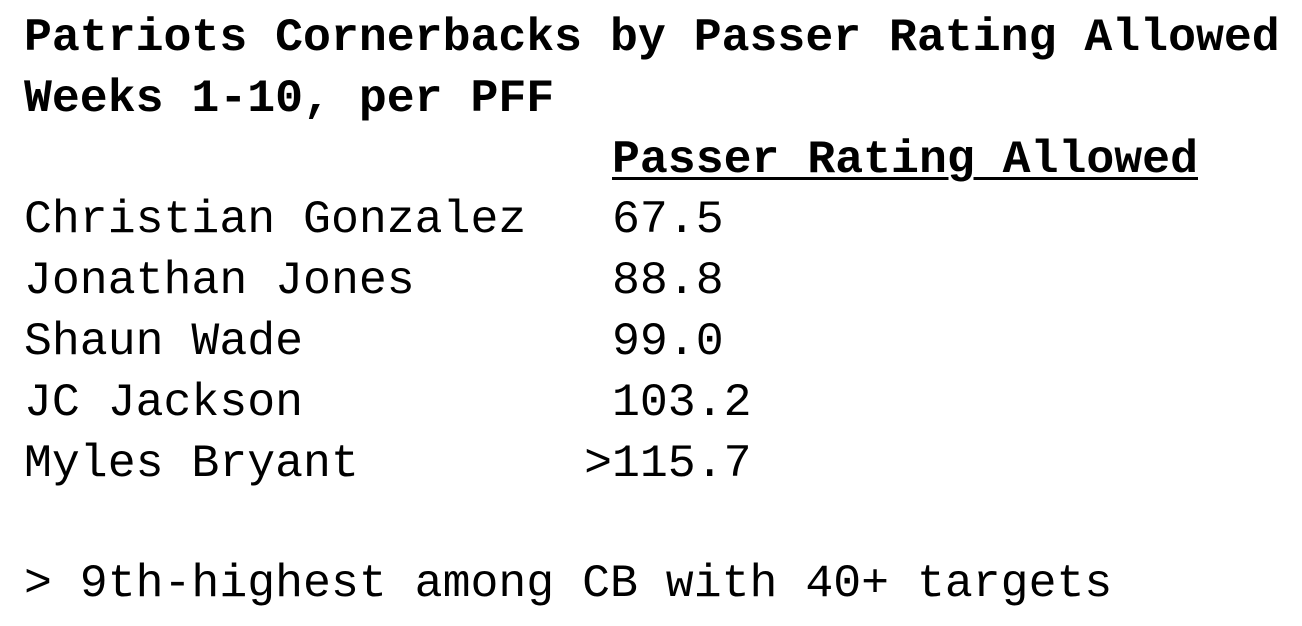 The image size is (1302, 626). What do you see at coordinates (191, 463) in the screenshot?
I see `player-name: Myles Bryant` at bounding box center [191, 463].